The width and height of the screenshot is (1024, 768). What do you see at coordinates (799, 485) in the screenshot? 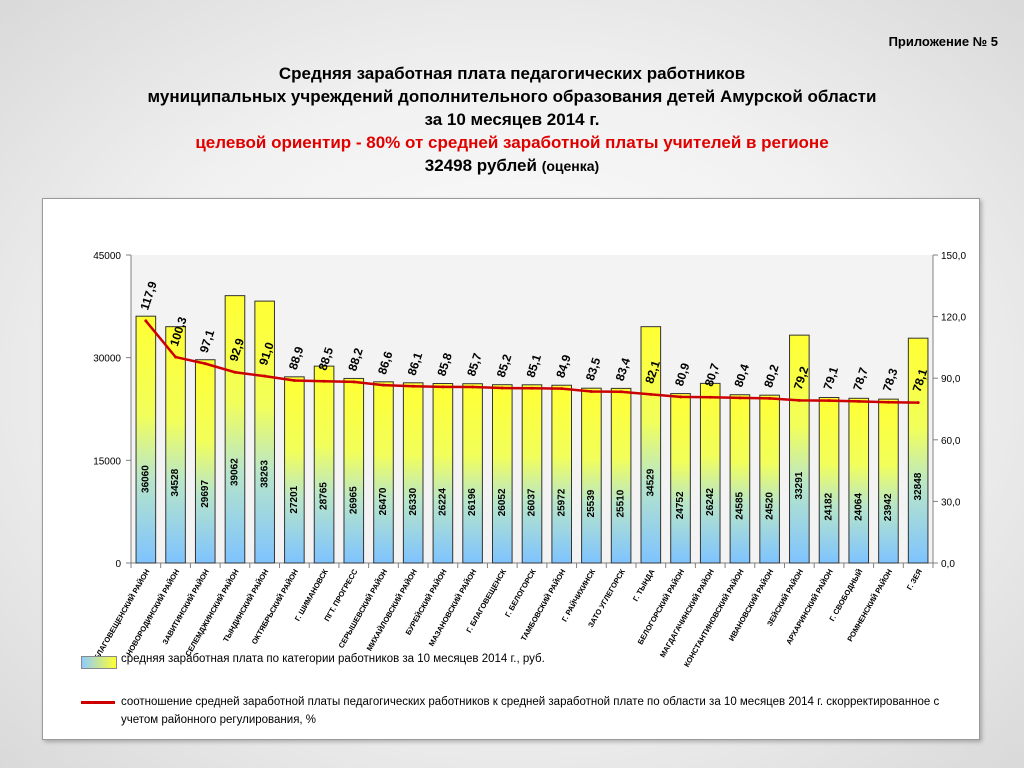
I see `bar-value-label: 33291` at bounding box center [799, 485].